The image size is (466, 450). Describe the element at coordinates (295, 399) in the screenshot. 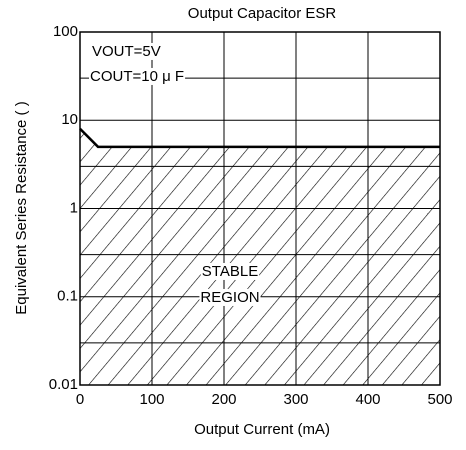

I see `x-tick-label: 300` at that location.